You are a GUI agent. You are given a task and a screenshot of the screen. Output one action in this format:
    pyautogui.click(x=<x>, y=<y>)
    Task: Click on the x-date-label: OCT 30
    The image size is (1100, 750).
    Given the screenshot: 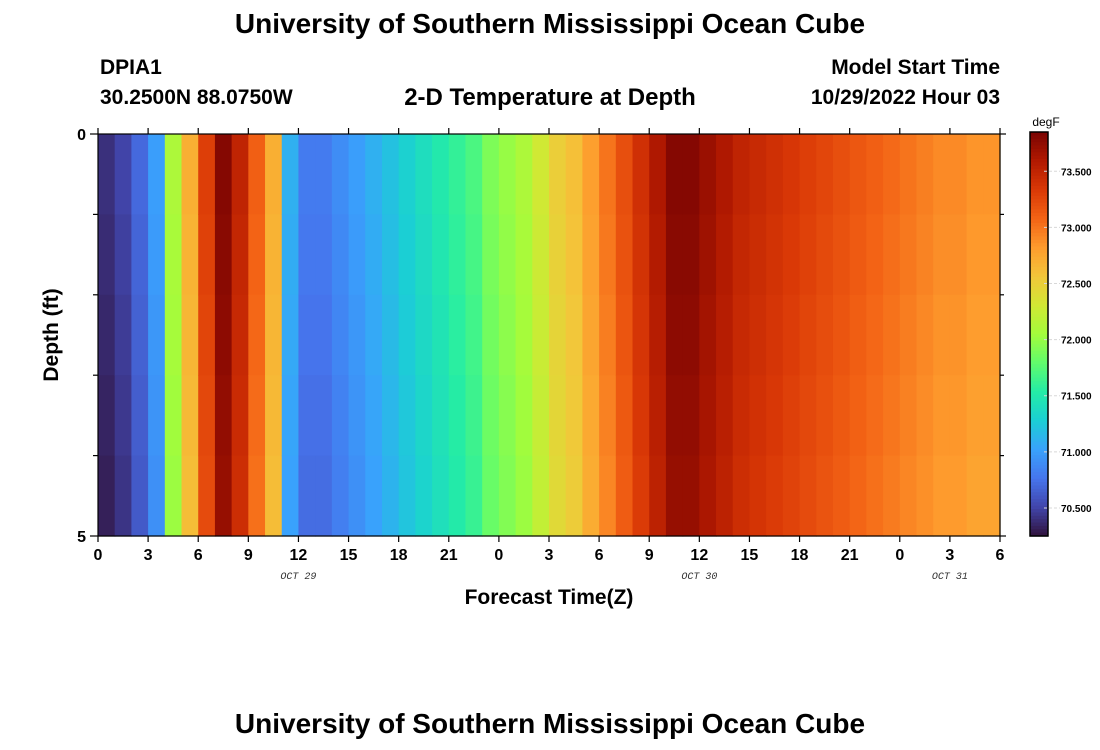 What is the action you would take?
    pyautogui.click(x=699, y=577)
    